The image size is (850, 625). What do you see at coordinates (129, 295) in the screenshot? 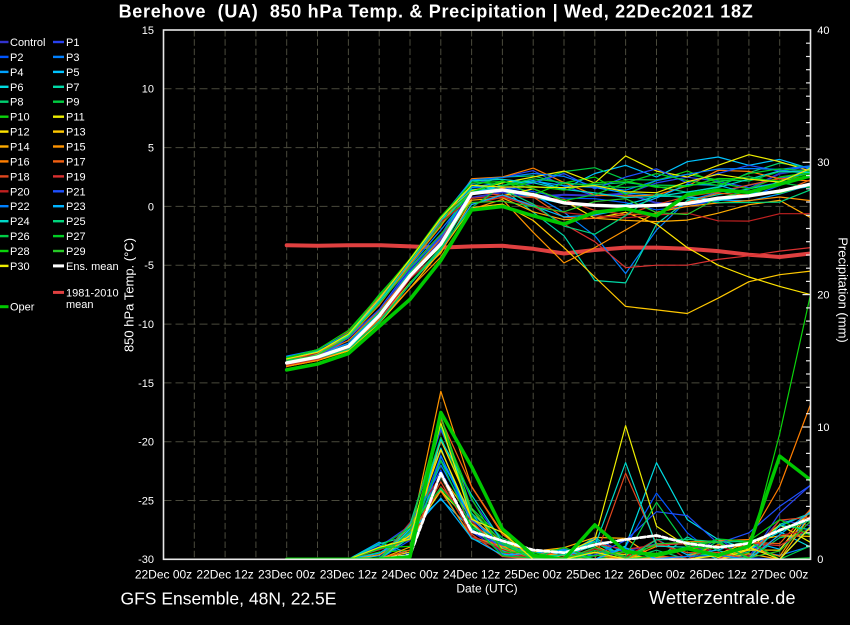
I see `svg-text: 850 hPa Temp. (°C)` at bounding box center [129, 295].